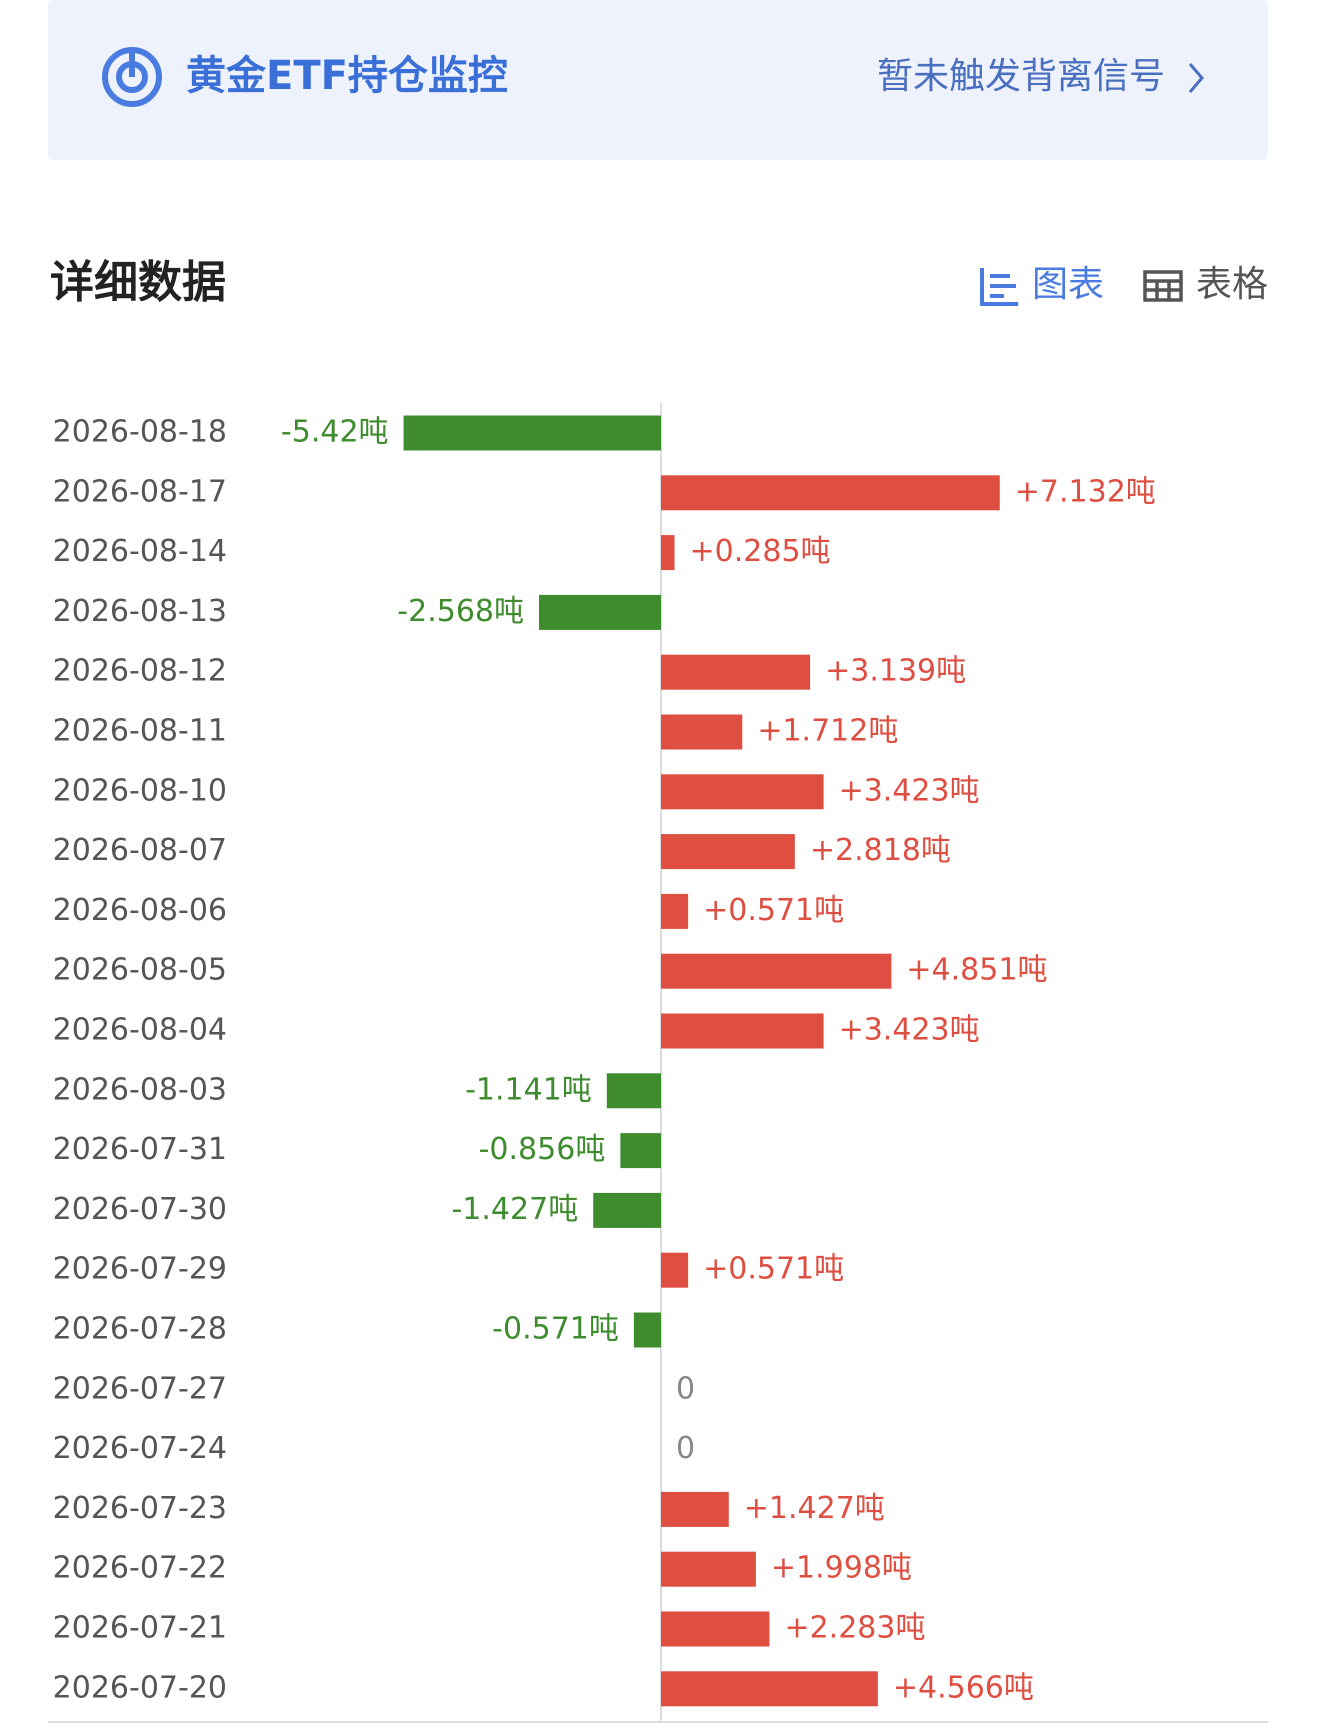  I want to click on category-label: 2026-07-21, so click(140, 1628).